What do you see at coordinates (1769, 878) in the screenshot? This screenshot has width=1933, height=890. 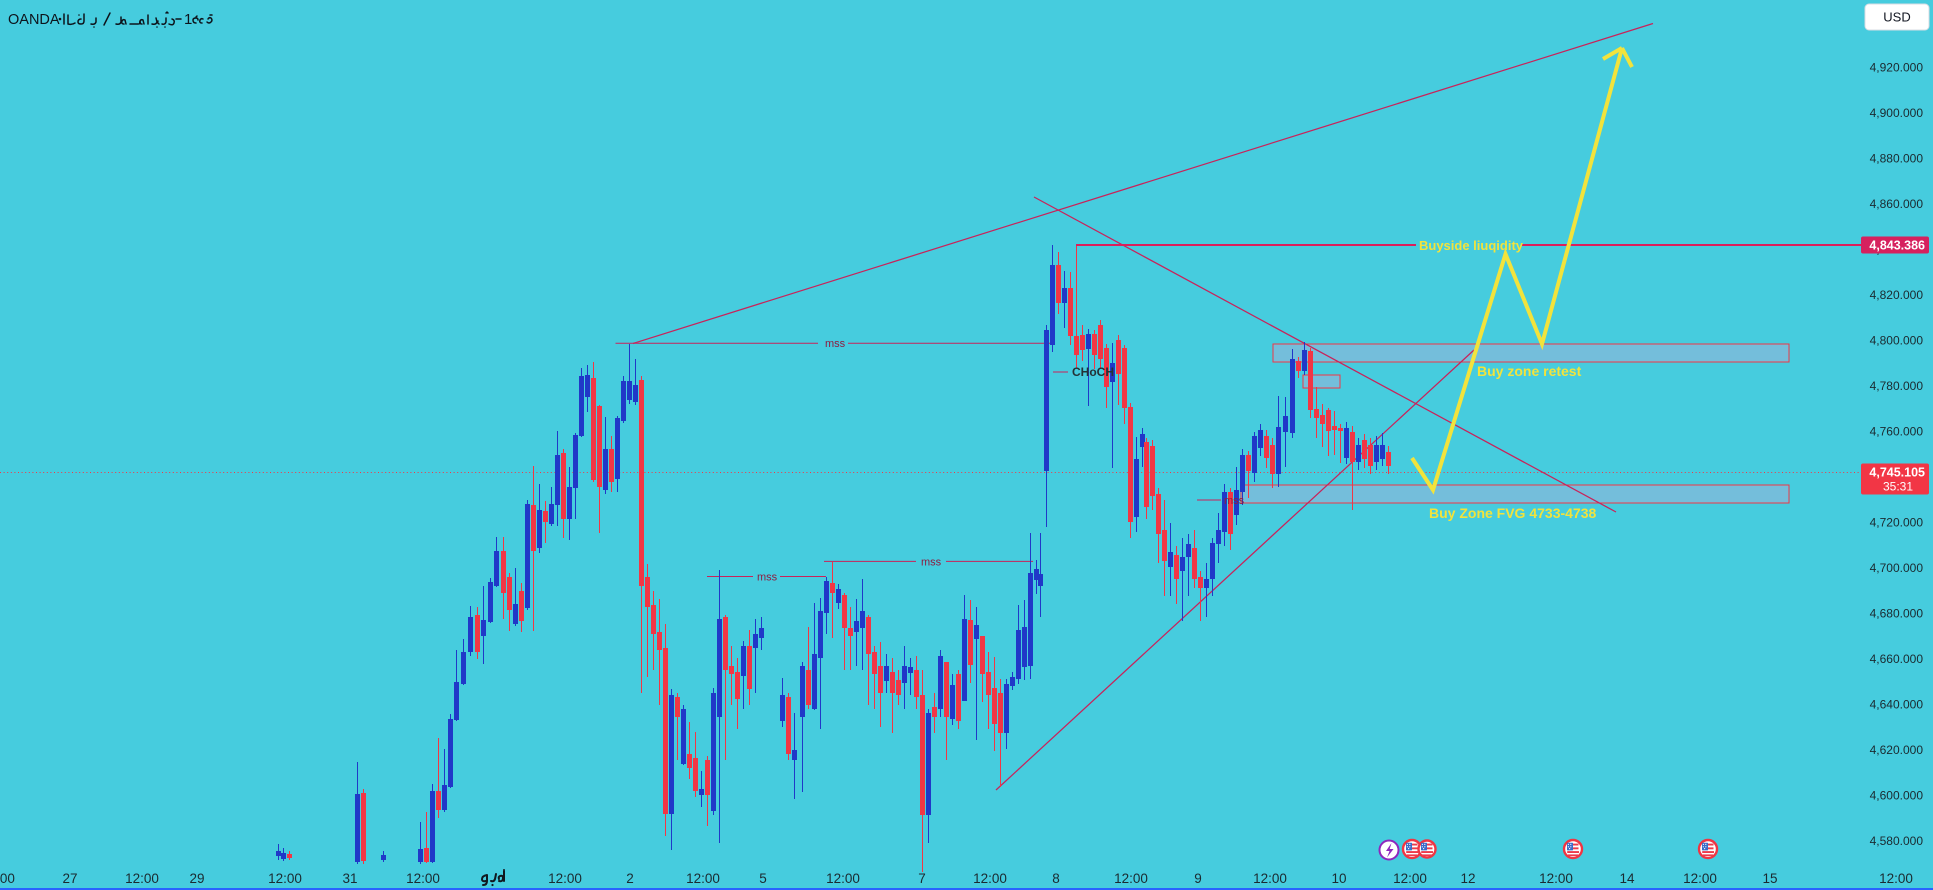 I see `svg-text: 15` at bounding box center [1769, 878].